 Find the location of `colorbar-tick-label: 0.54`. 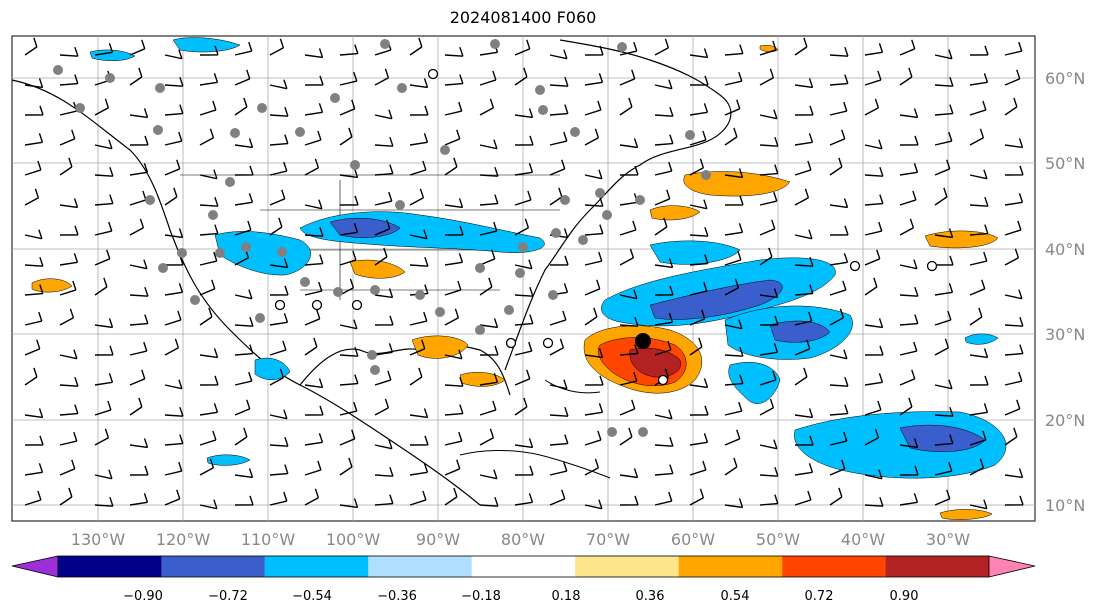

colorbar-tick-label: 0.54 is located at coordinates (735, 596).